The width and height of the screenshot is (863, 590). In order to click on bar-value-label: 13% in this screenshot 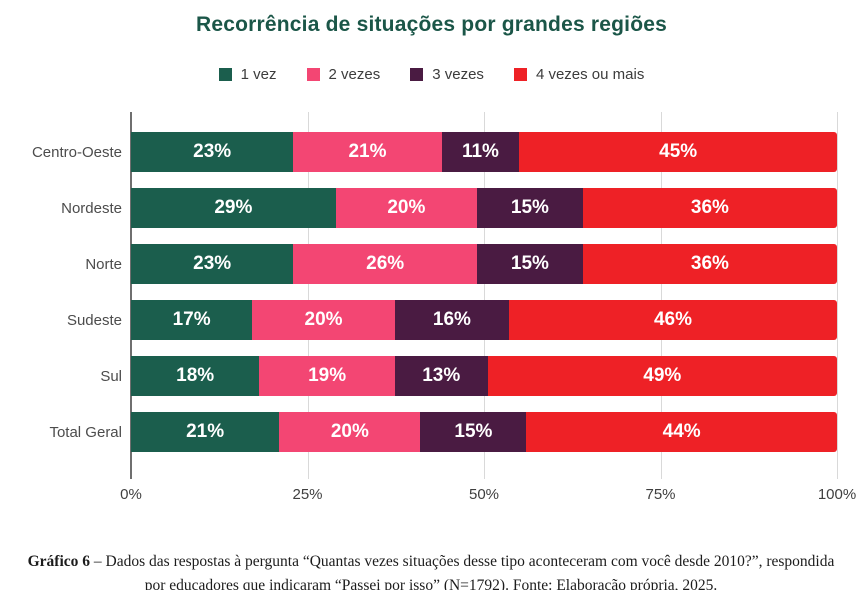, I will do `click(441, 375)`.